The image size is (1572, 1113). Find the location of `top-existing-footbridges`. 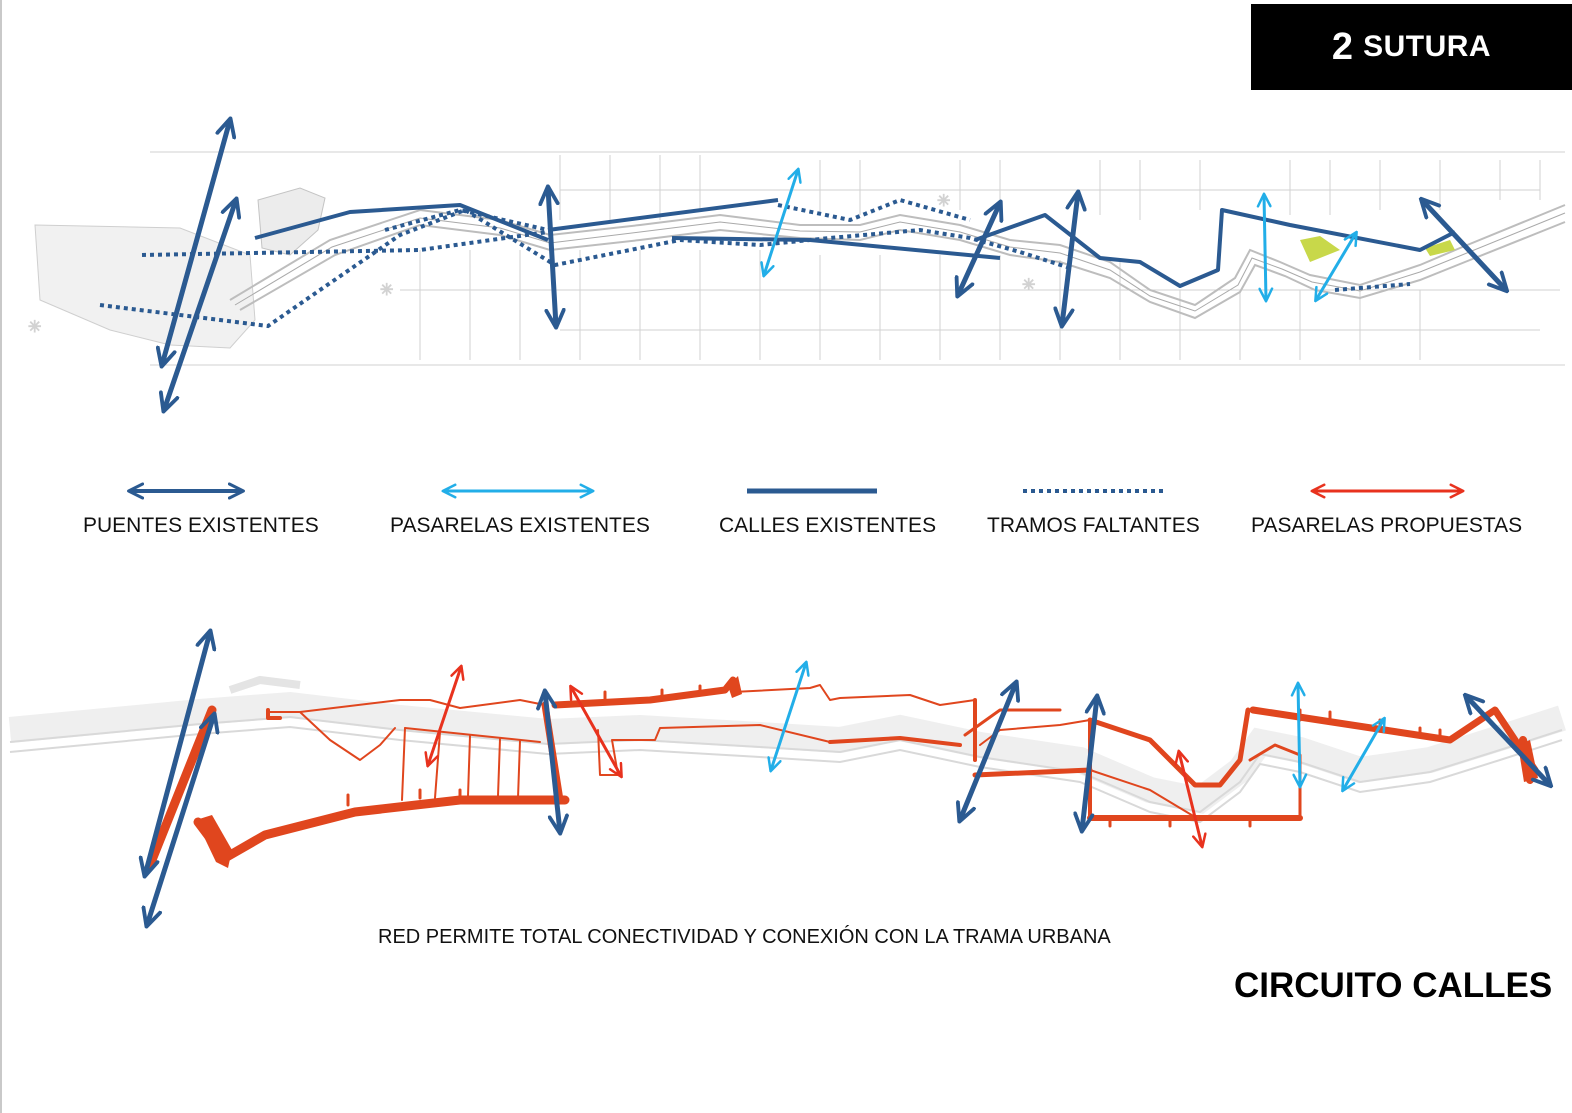

top-existing-footbridges is located at coordinates (1059, 235).